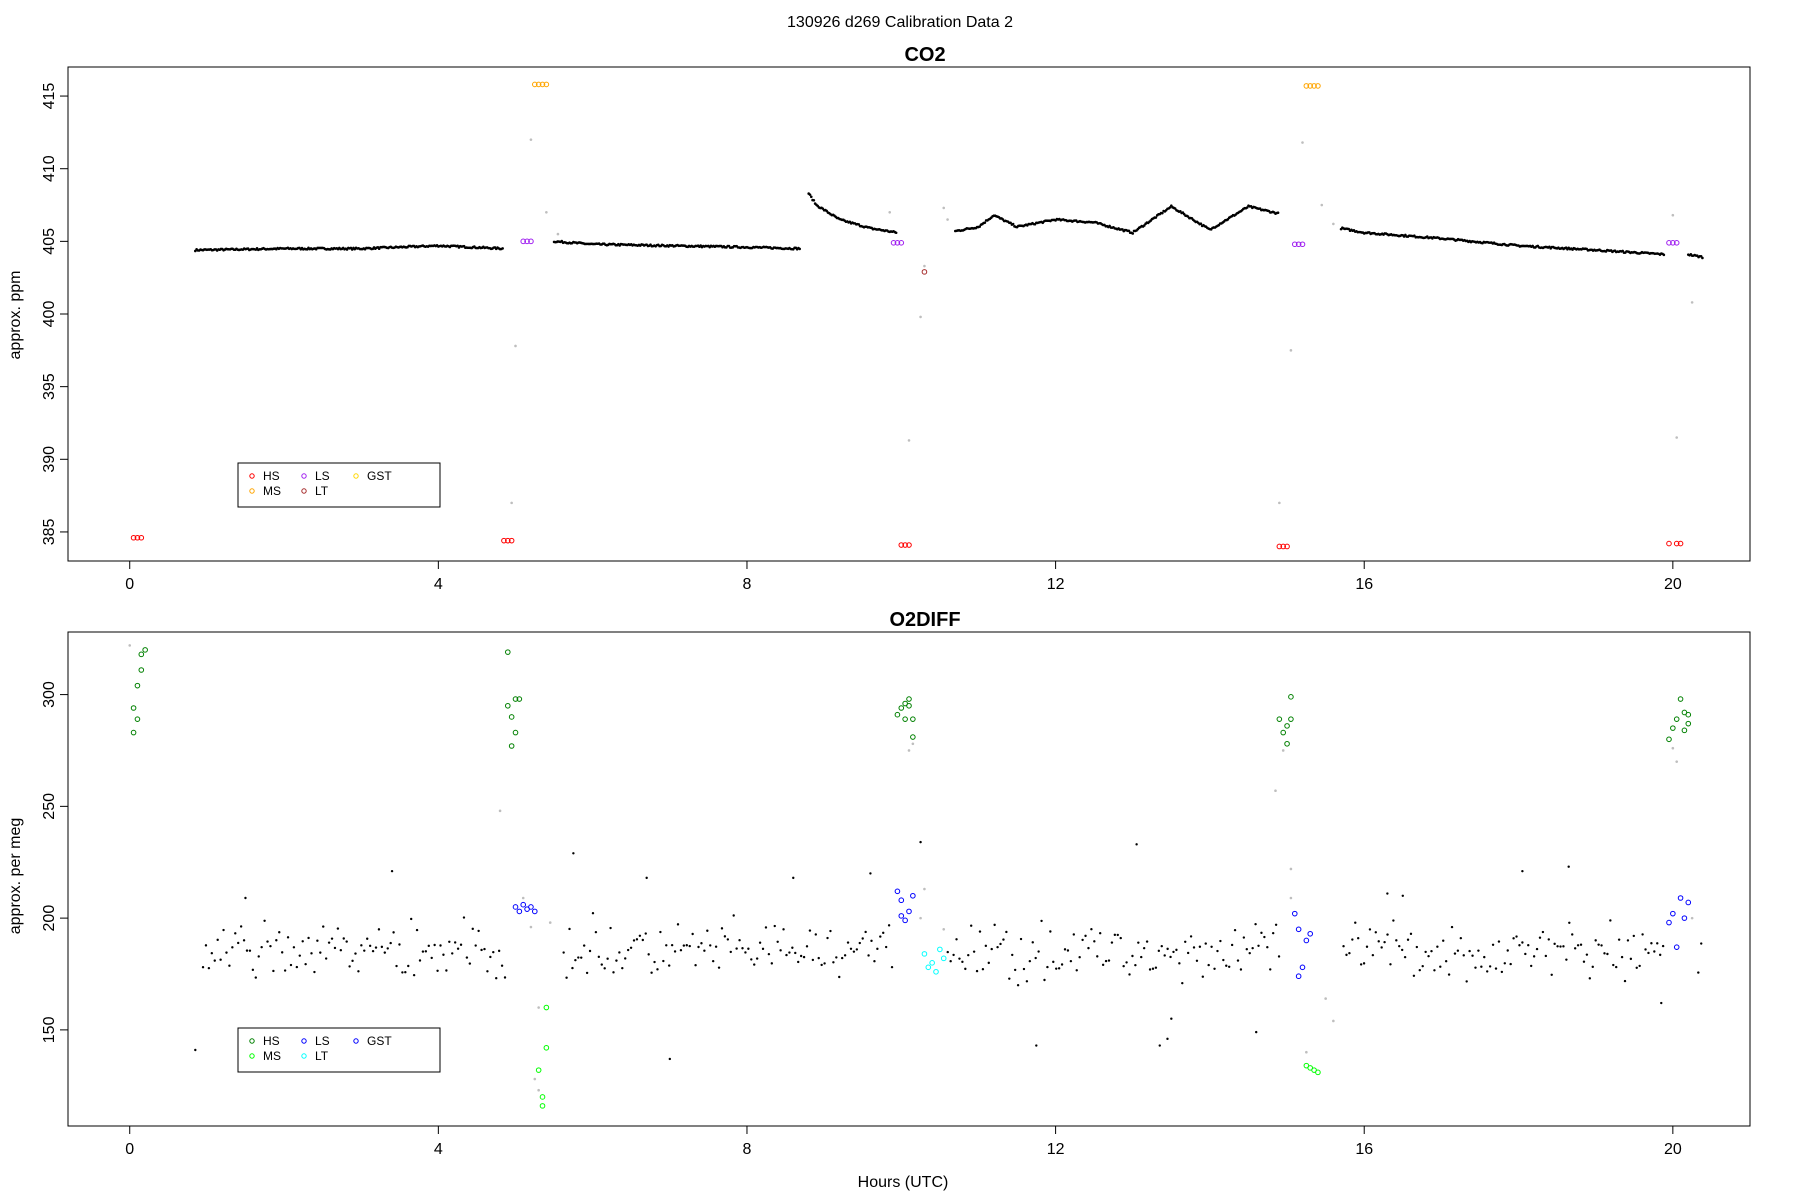 The image size is (1800, 1200). Describe the element at coordinates (1669, 243) in the screenshot. I see `co2-cal-point-ls` at that location.